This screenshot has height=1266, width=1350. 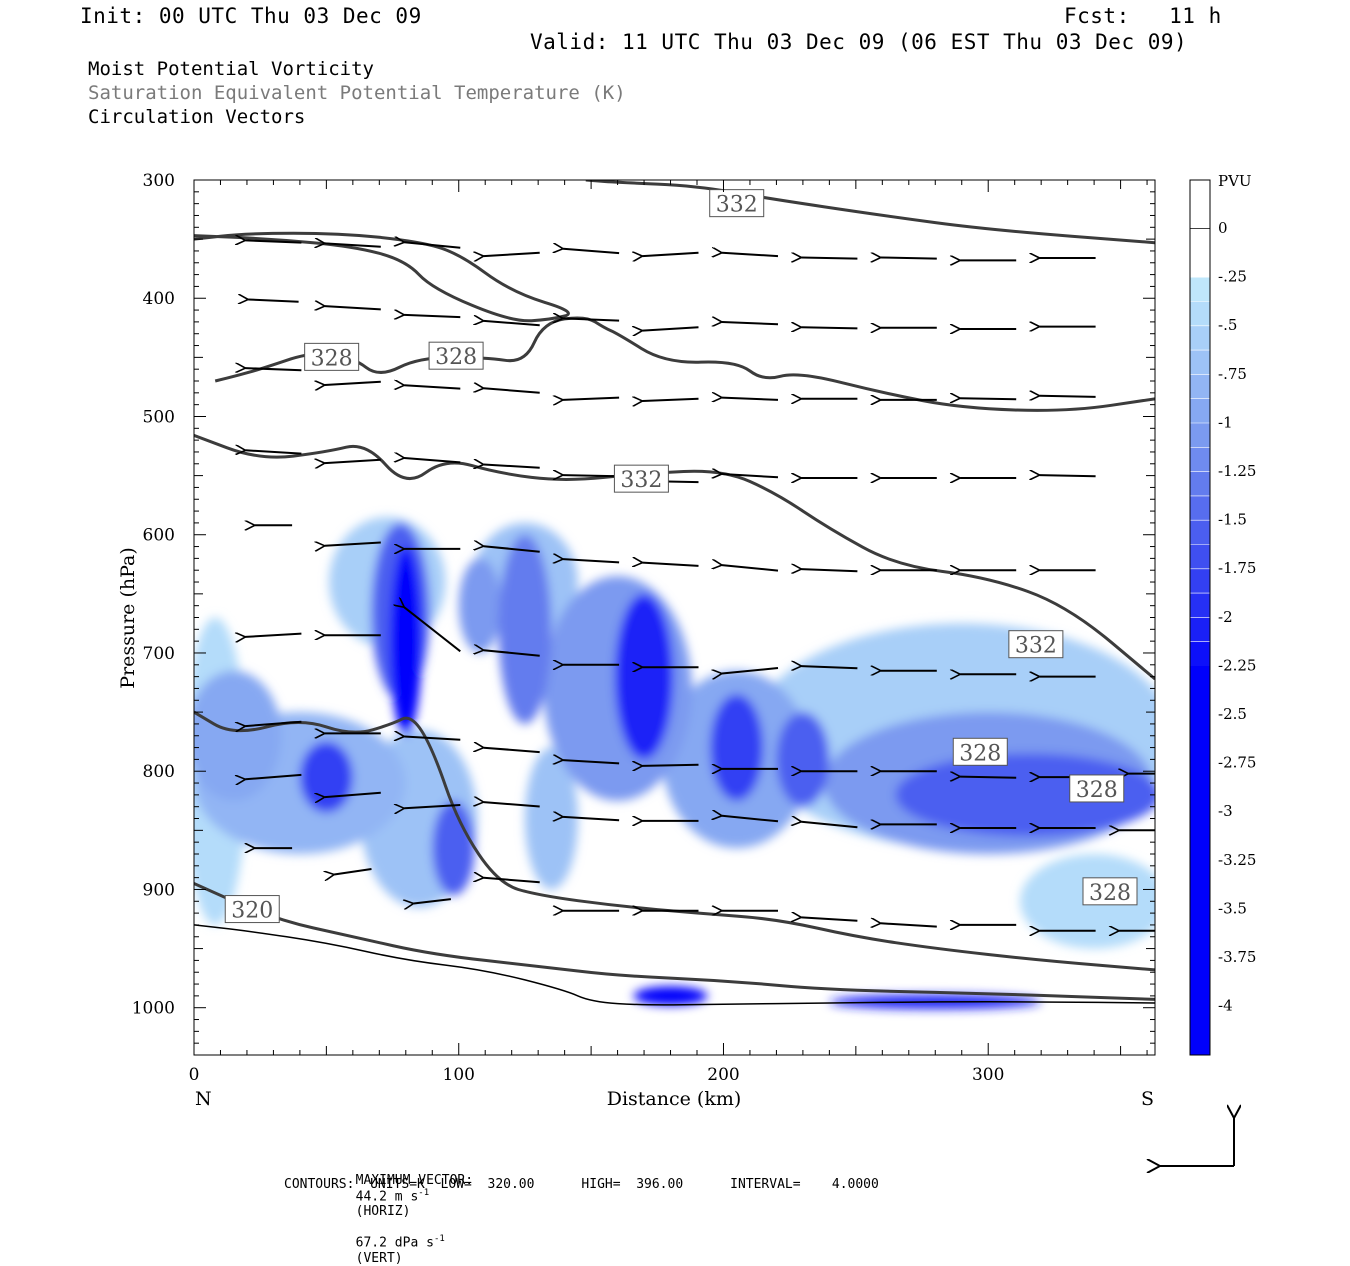 I want to click on colorbar-frame, so click(x=1200, y=617).